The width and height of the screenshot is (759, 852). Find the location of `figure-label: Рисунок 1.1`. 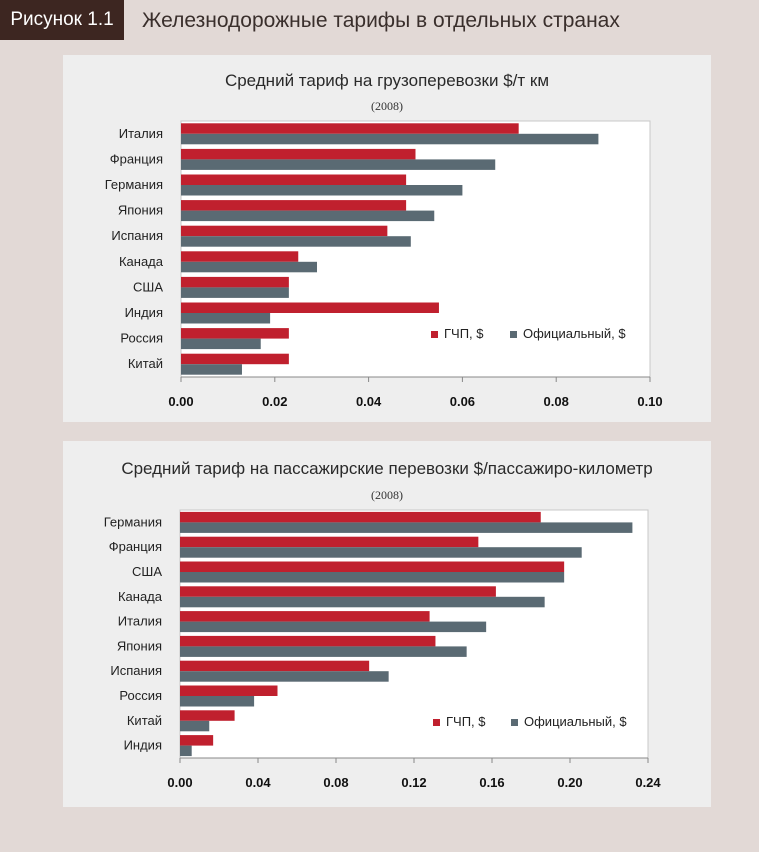

figure-label: Рисунок 1.1 is located at coordinates (62, 20).